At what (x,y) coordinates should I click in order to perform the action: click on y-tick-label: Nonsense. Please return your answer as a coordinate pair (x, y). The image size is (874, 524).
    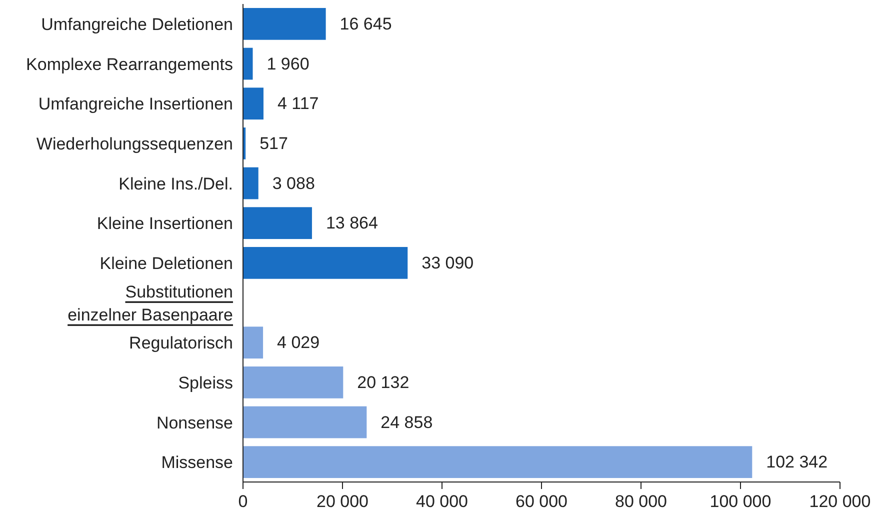
    Looking at the image, I should click on (194, 422).